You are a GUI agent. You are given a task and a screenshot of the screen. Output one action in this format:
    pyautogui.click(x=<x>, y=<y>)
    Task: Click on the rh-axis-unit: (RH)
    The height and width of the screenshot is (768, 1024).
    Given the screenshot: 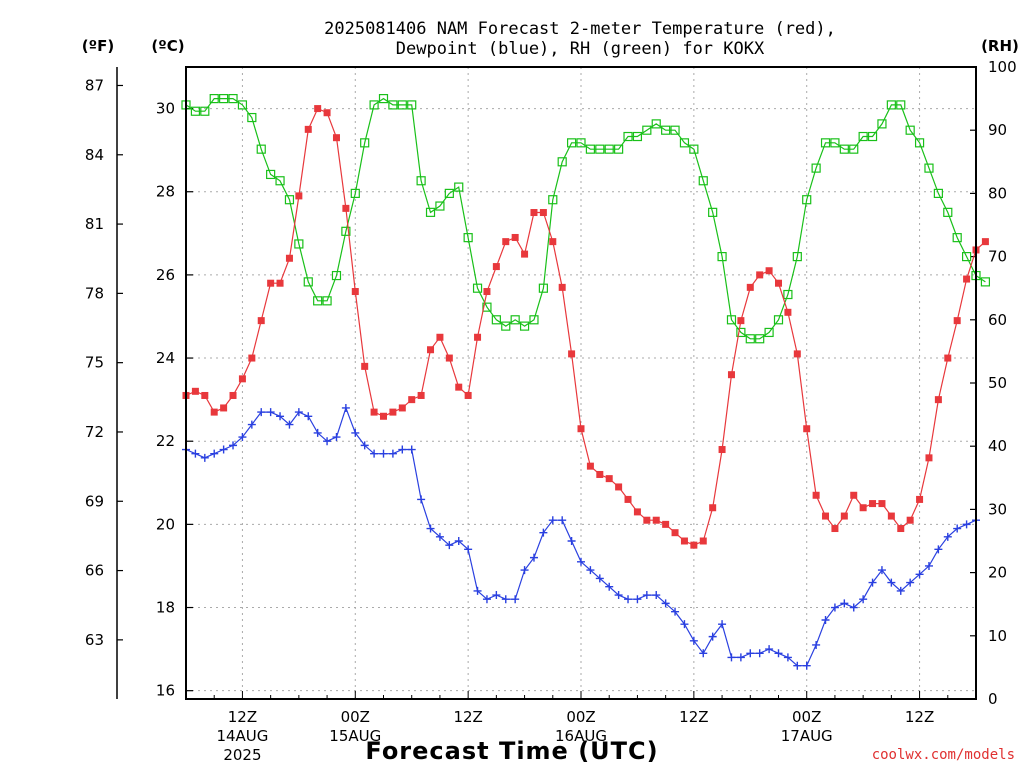 What is the action you would take?
    pyautogui.click(x=1000, y=46)
    